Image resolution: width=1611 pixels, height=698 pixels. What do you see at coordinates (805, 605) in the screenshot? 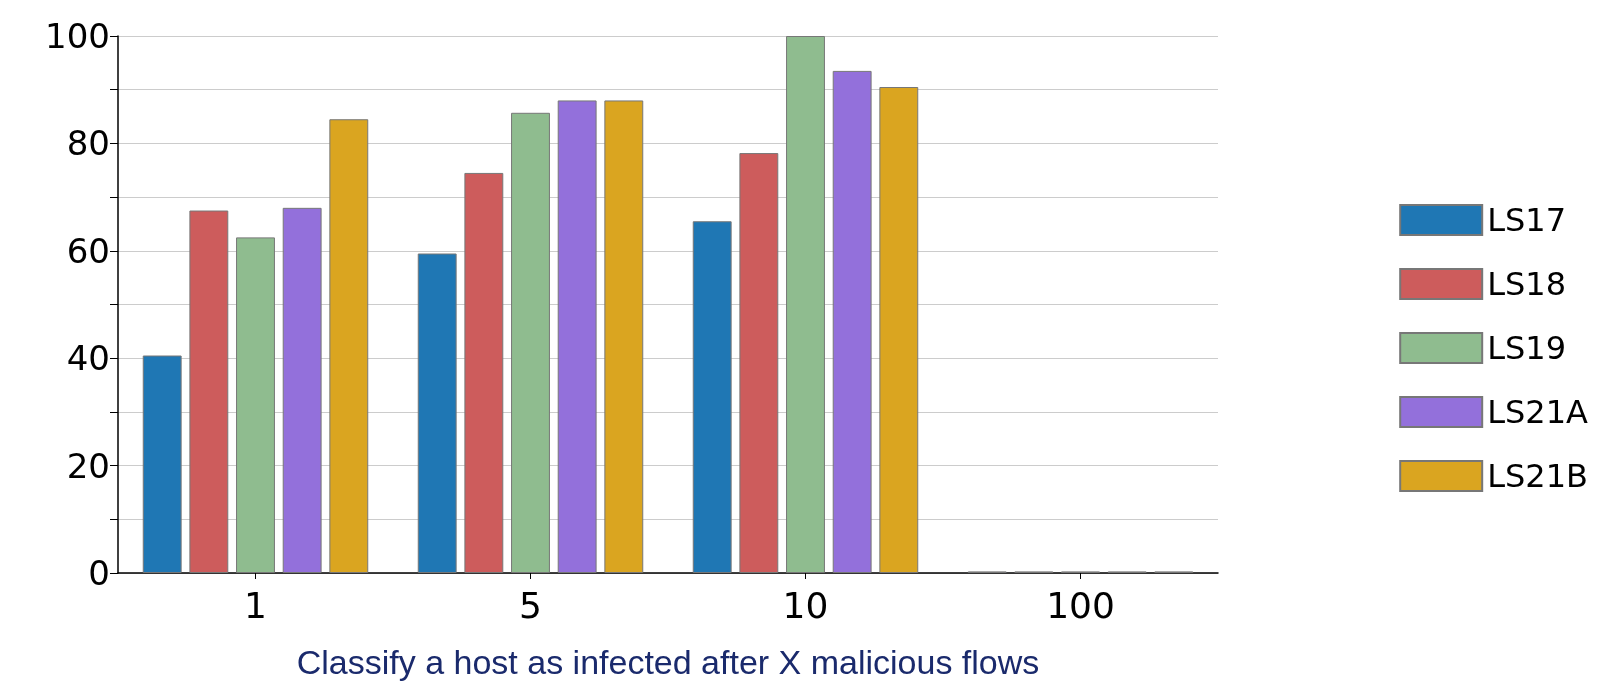
I see `x-tick-label: 10` at bounding box center [805, 605].